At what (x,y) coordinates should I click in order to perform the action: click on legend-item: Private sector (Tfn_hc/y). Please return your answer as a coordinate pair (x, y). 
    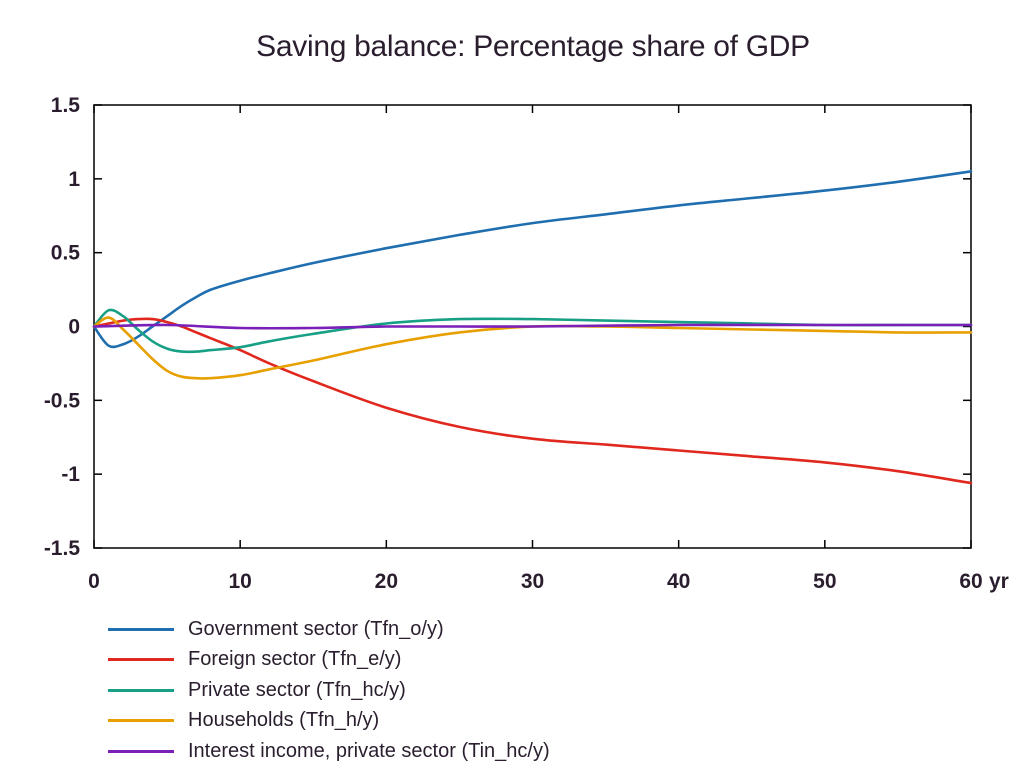
    Looking at the image, I should click on (329, 690).